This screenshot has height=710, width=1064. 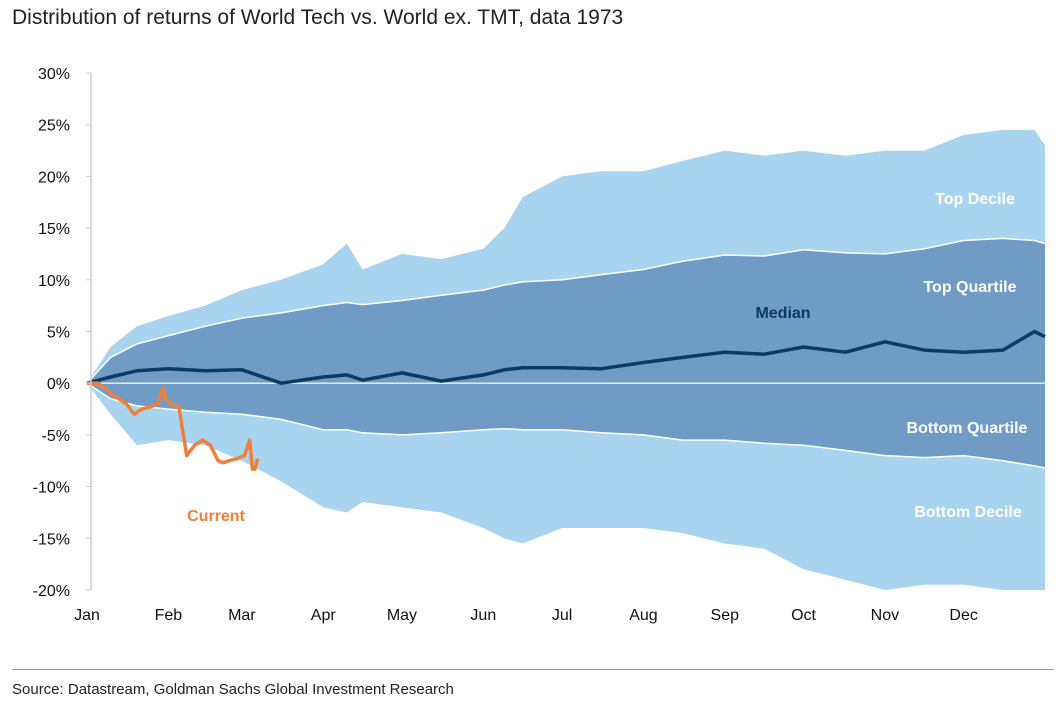 I want to click on annotation-label: Current, so click(x=216, y=516).